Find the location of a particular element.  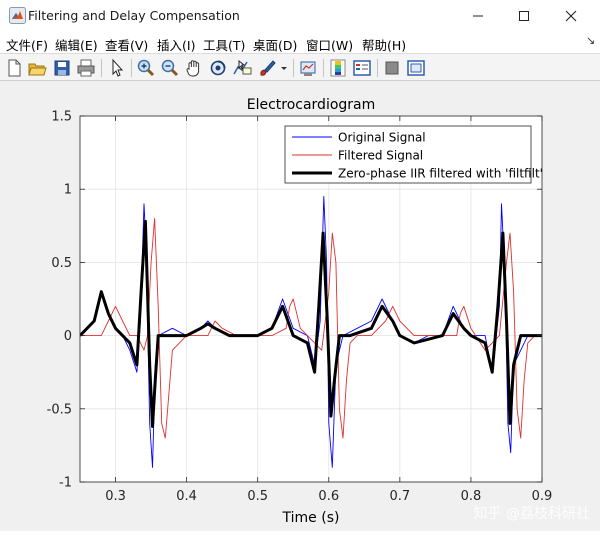

brush-dropdown-icon is located at coordinates (284, 68).